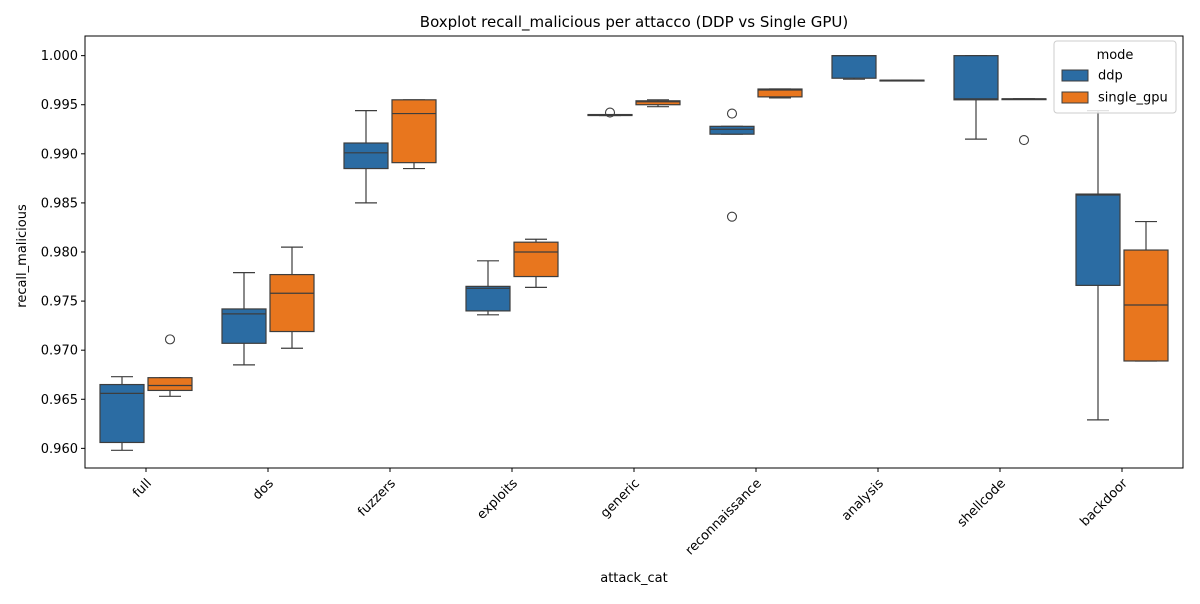  I want to click on box-ddp-dos, so click(244, 319).